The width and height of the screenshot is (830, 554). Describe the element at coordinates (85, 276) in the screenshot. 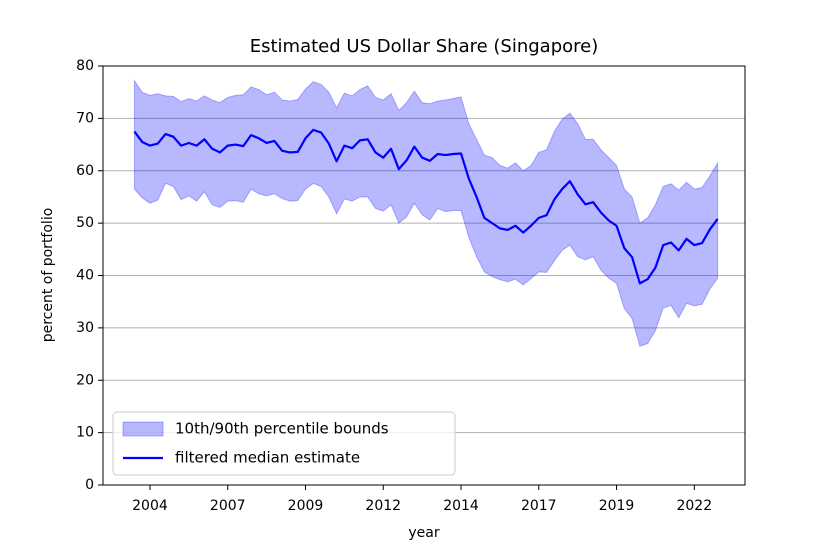

I see `y-tick-label: 40` at that location.